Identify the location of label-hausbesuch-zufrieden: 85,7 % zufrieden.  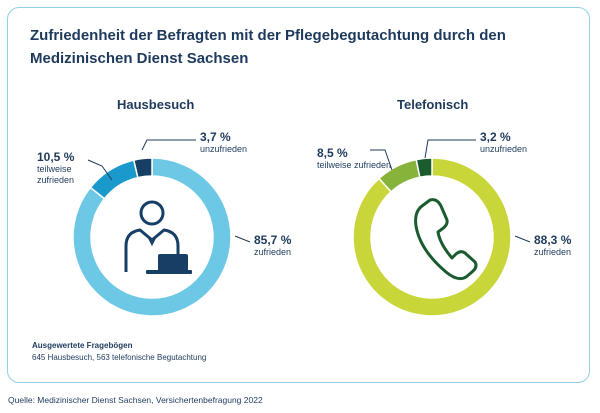
(272, 245).